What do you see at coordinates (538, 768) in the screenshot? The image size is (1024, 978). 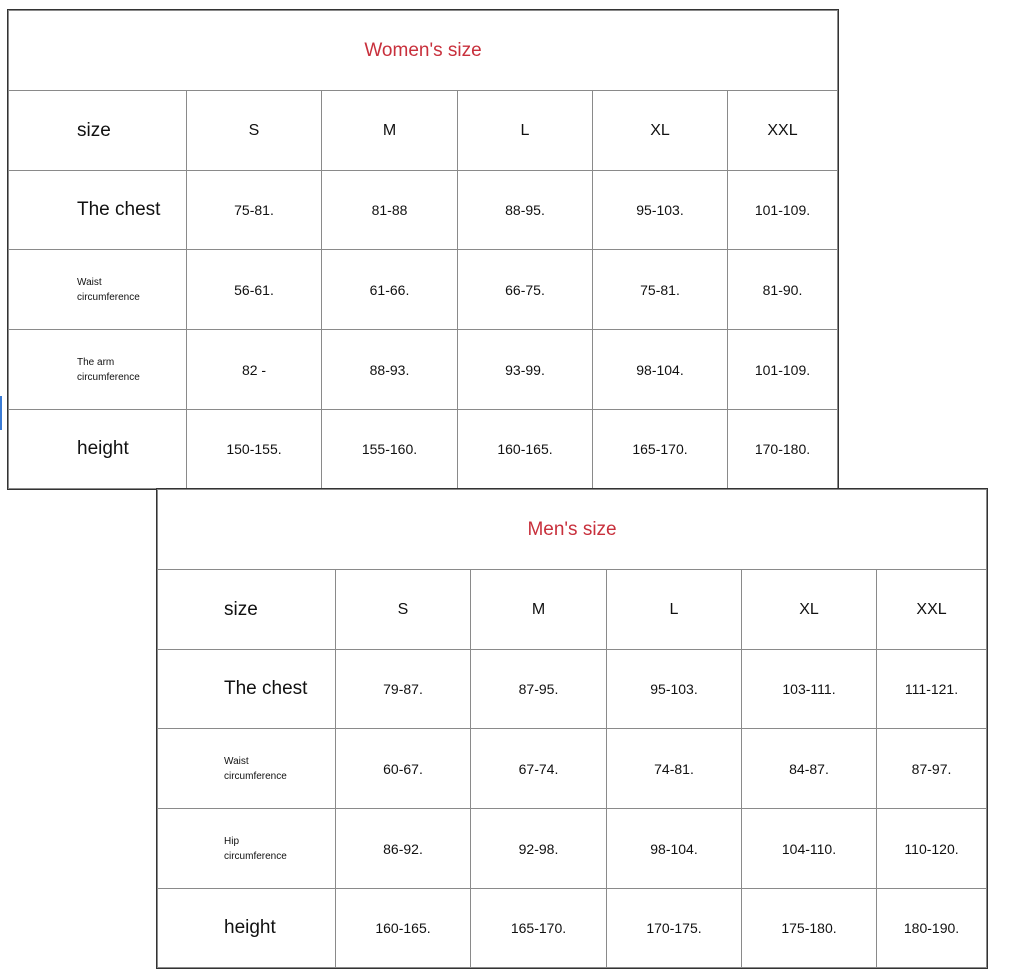 I see `table-cell: 67-74.` at bounding box center [538, 768].